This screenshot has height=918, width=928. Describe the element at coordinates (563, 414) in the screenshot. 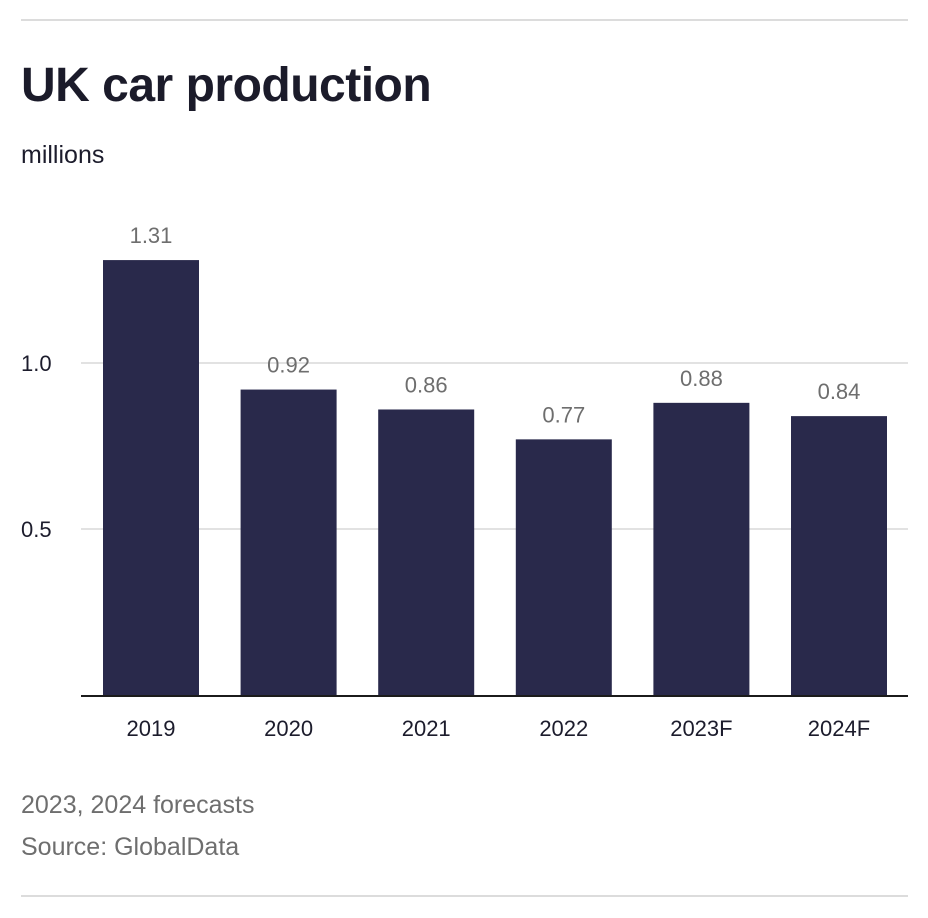

I see `data-label: 0.77` at that location.